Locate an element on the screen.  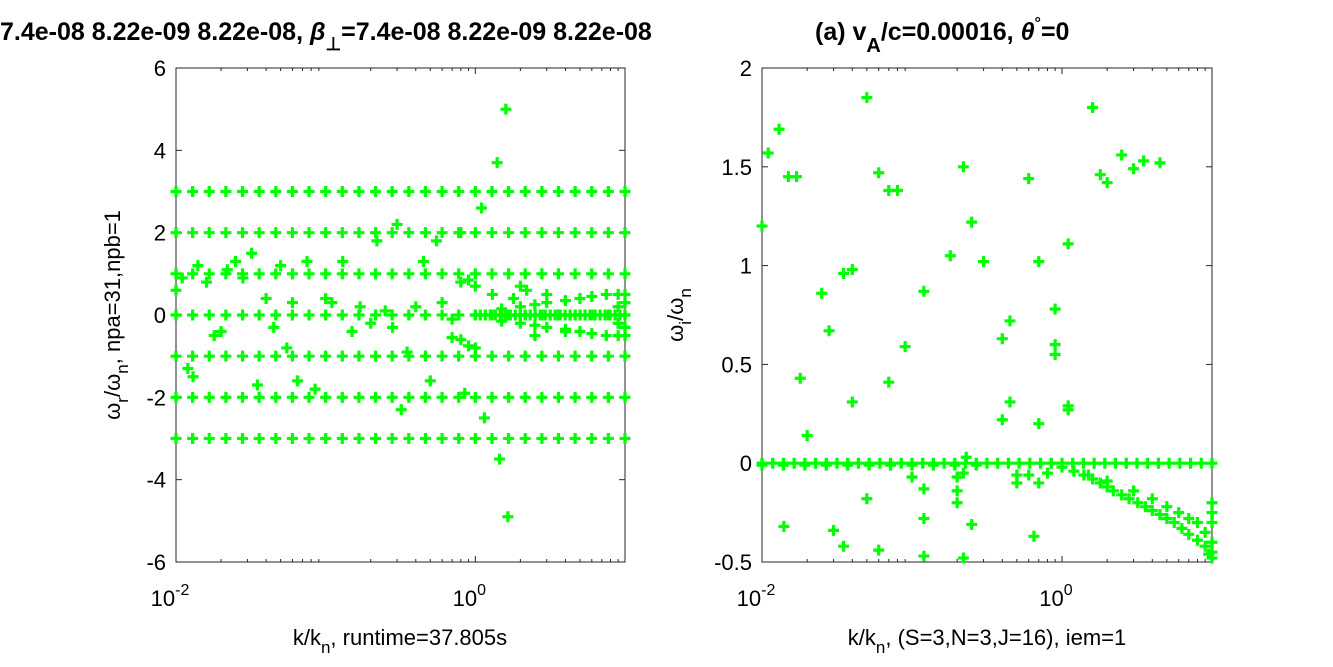
right-xtick-exp: -2 is located at coordinates (768, 590).